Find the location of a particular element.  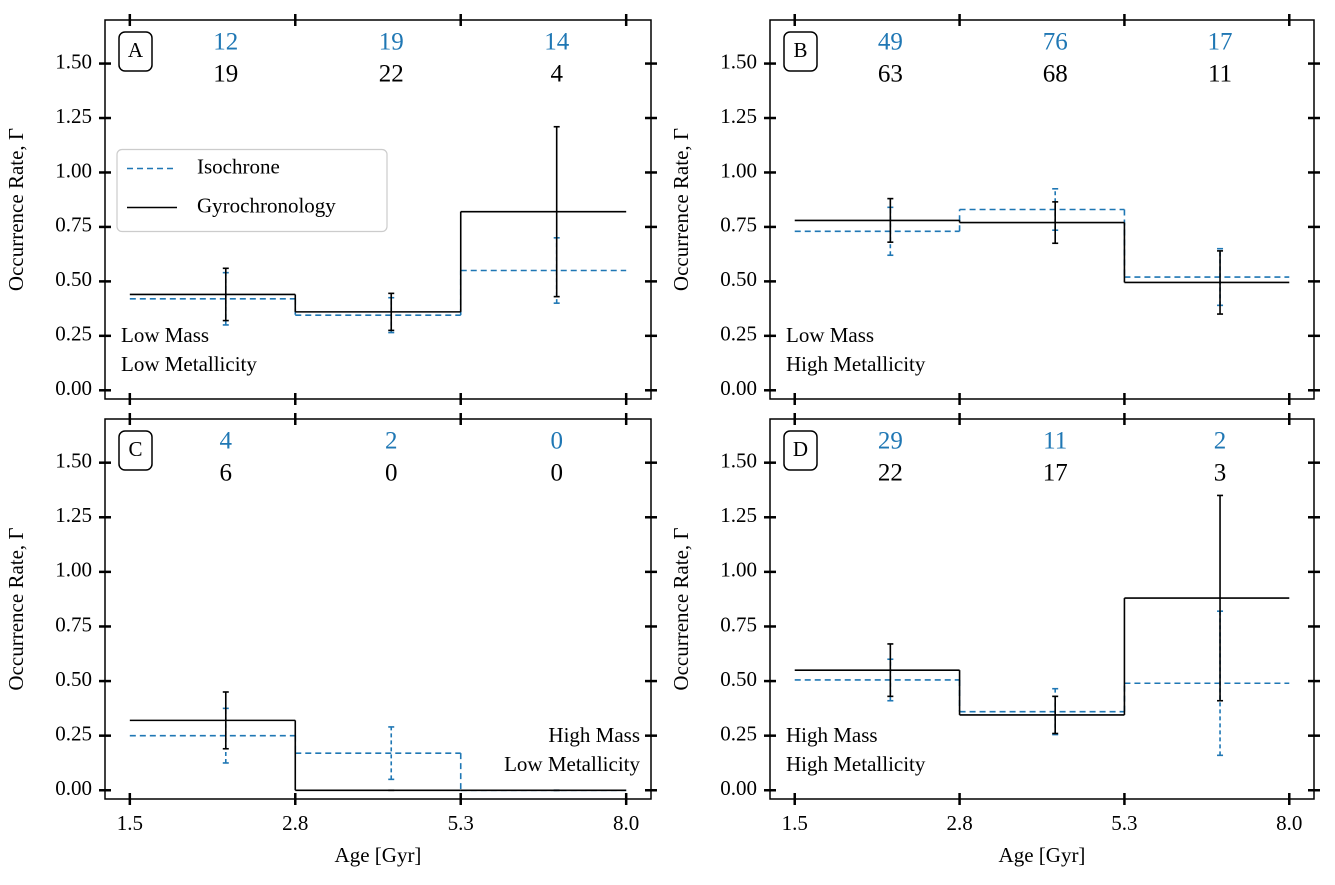

count-label: 49 is located at coordinates (890, 42).